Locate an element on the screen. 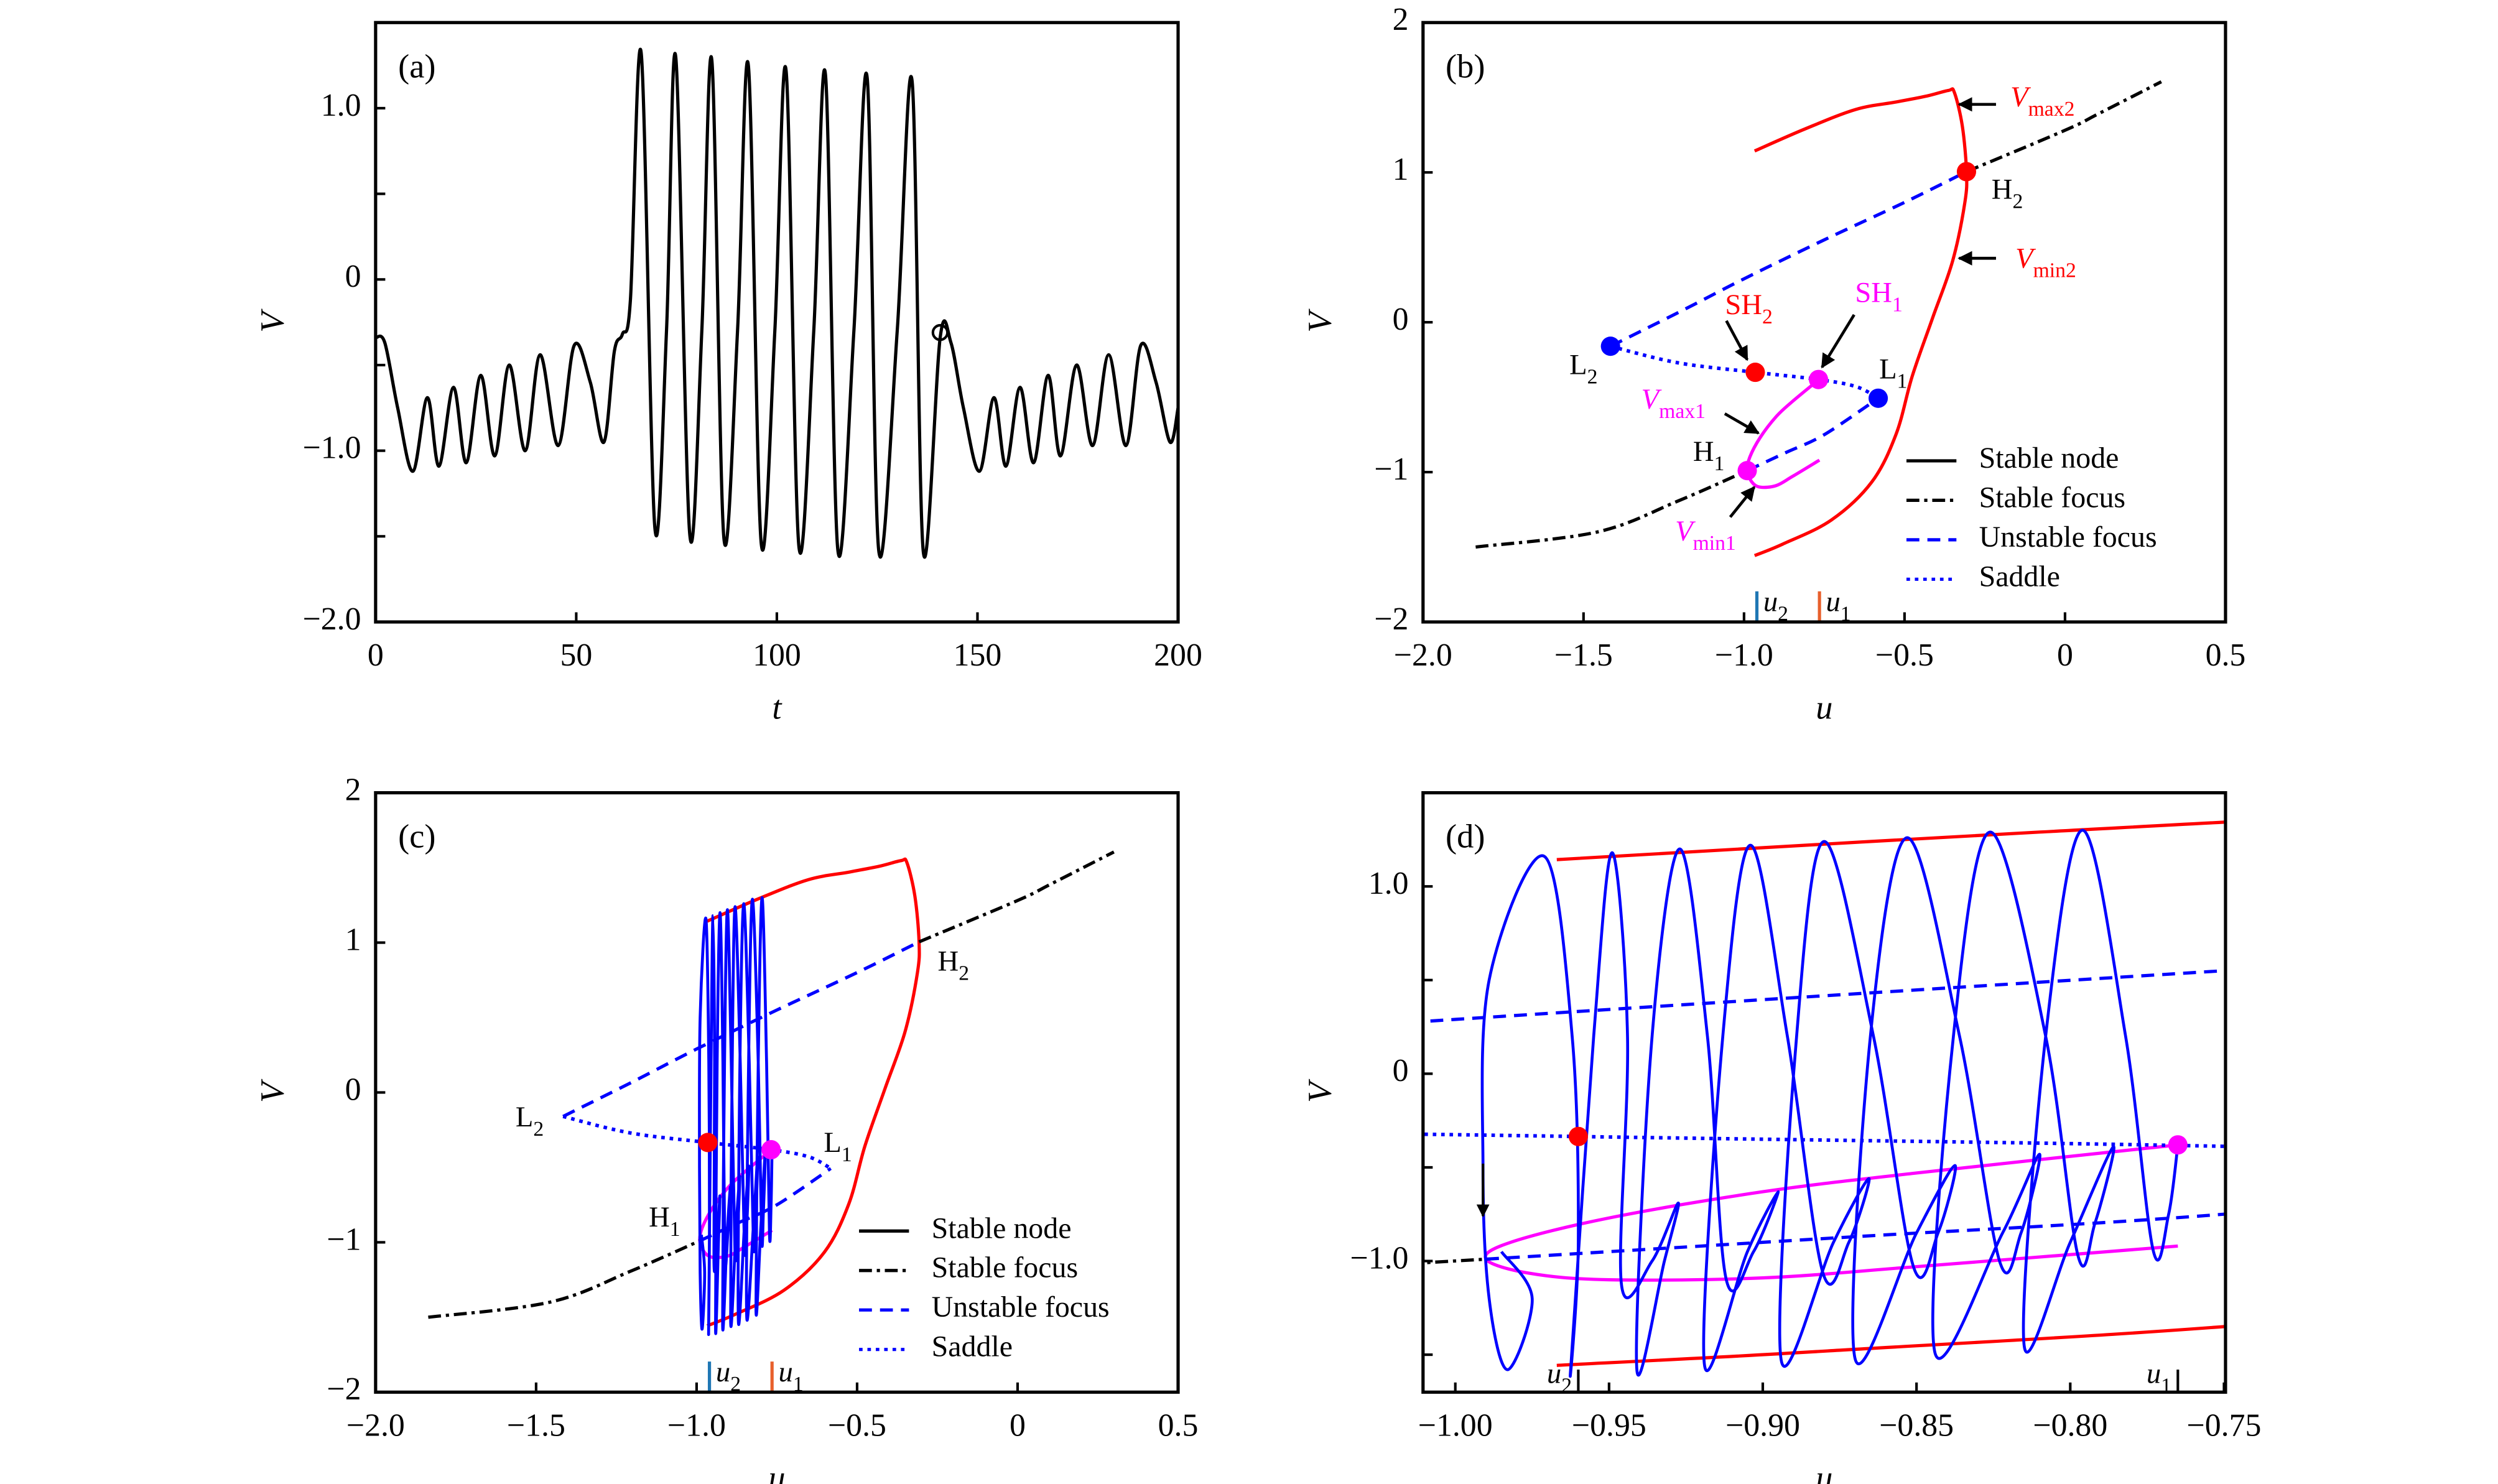  axes-frame-a is located at coordinates (777, 323).